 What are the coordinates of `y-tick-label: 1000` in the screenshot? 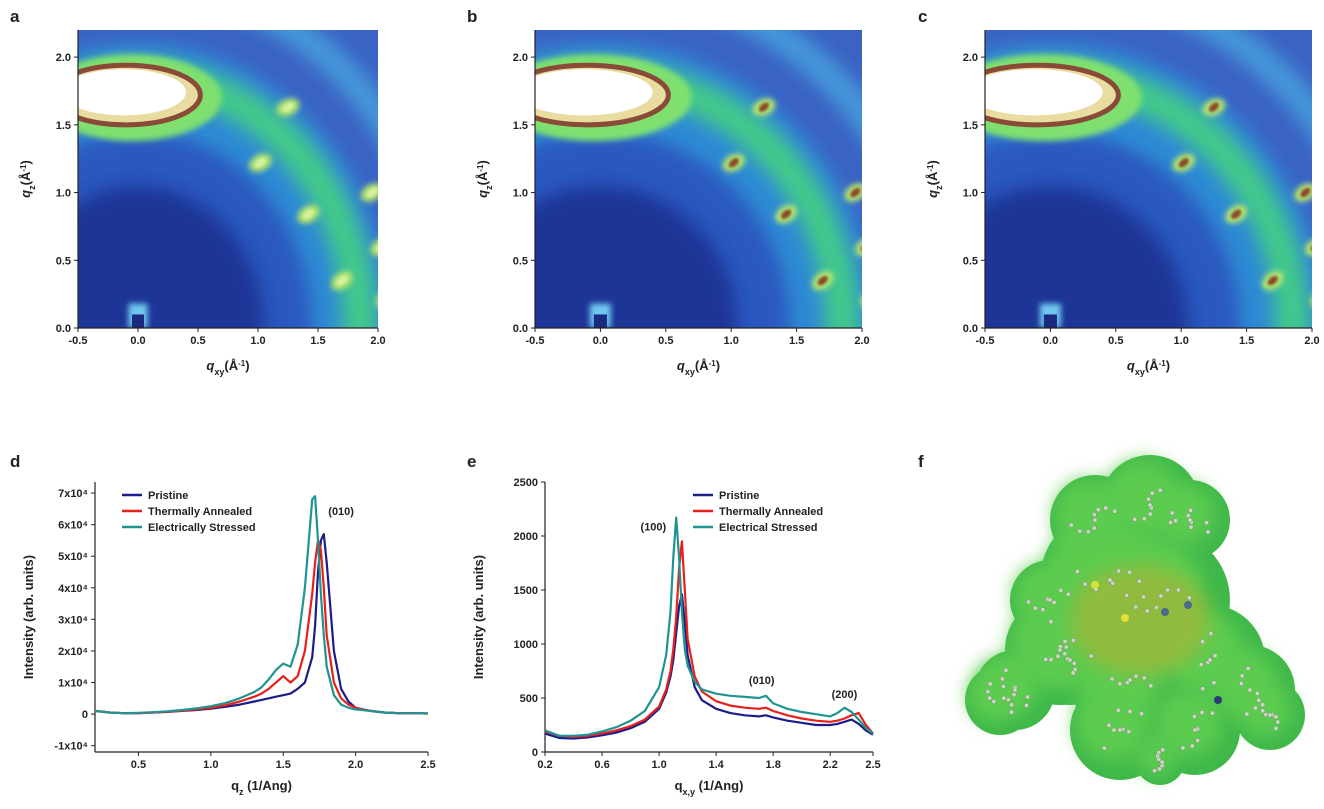 It's located at (526, 645).